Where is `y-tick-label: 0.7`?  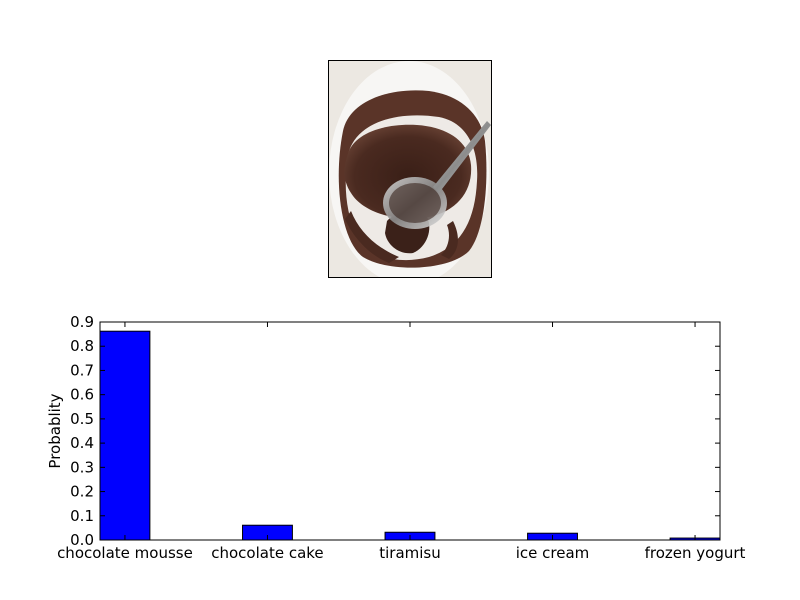 y-tick-label: 0.7 is located at coordinates (82, 370).